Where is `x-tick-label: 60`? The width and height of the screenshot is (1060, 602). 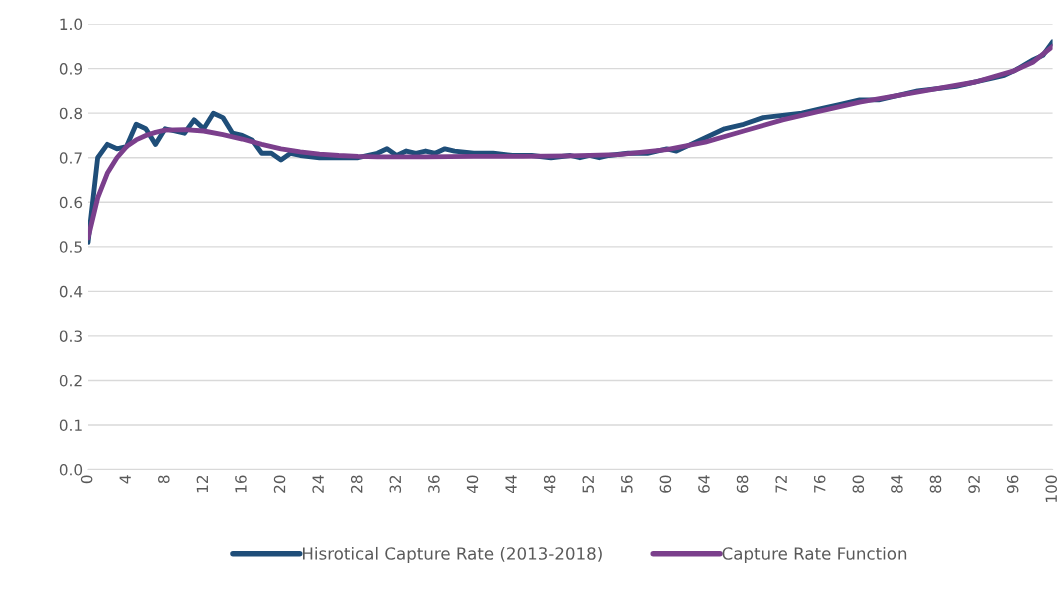
x-tick-label: 60 is located at coordinates (665, 484).